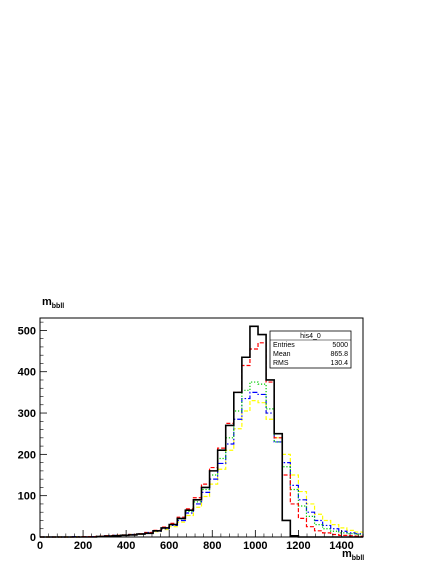  What do you see at coordinates (255, 546) in the screenshot?
I see `x-tick-label-1000: 1000` at bounding box center [255, 546].